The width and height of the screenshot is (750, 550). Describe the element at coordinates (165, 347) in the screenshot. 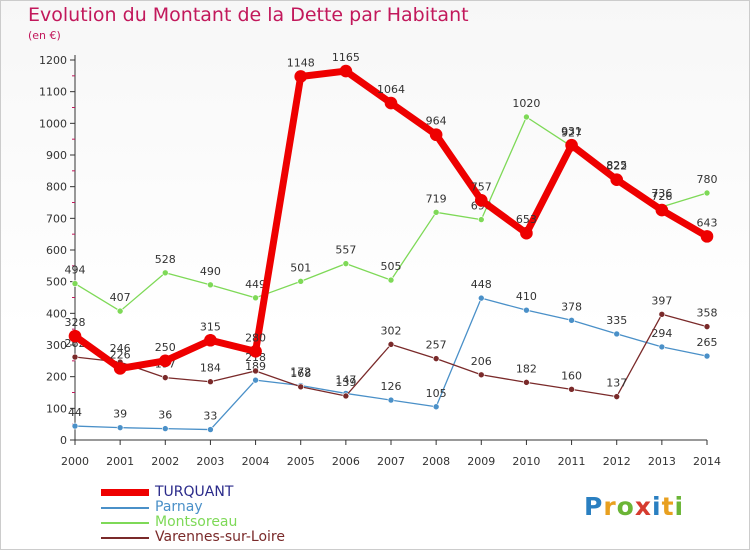

I see `data-label-turquant: 250` at that location.